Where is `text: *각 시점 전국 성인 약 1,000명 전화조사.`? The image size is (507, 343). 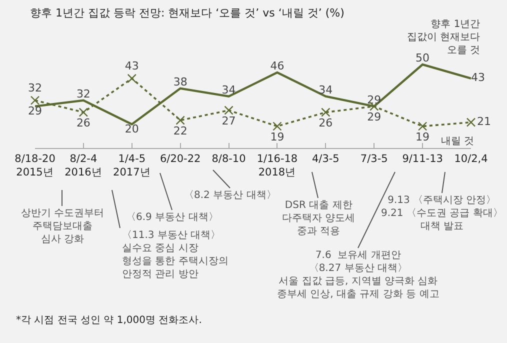
text: *각 시점 전국 성인 약 1,000명 전화조사. is located at coordinates (109, 320).